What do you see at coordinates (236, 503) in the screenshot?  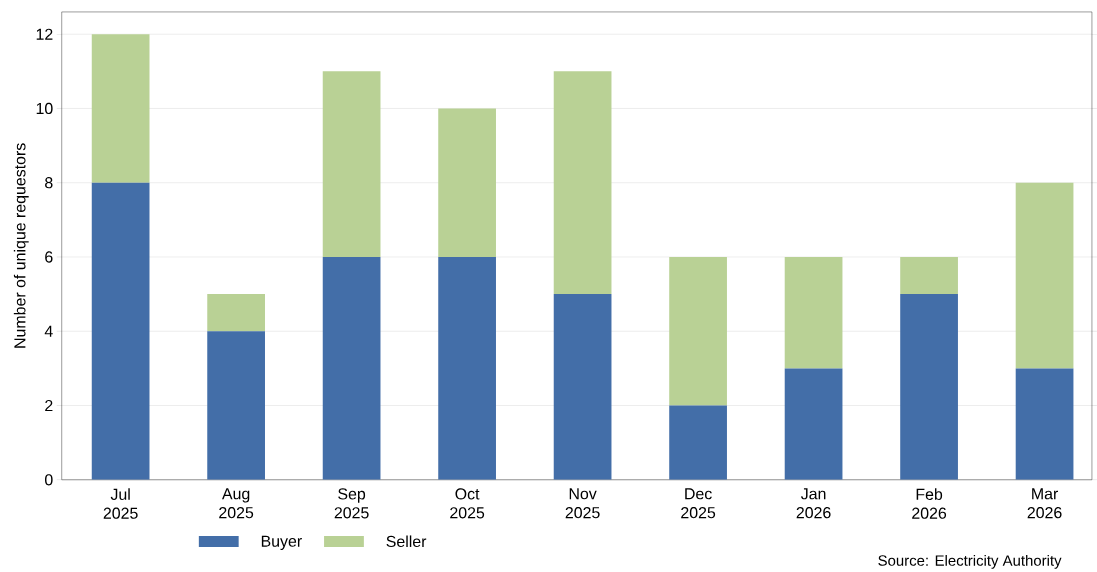 I see `x-tick-label: Aug 2025` at bounding box center [236, 503].